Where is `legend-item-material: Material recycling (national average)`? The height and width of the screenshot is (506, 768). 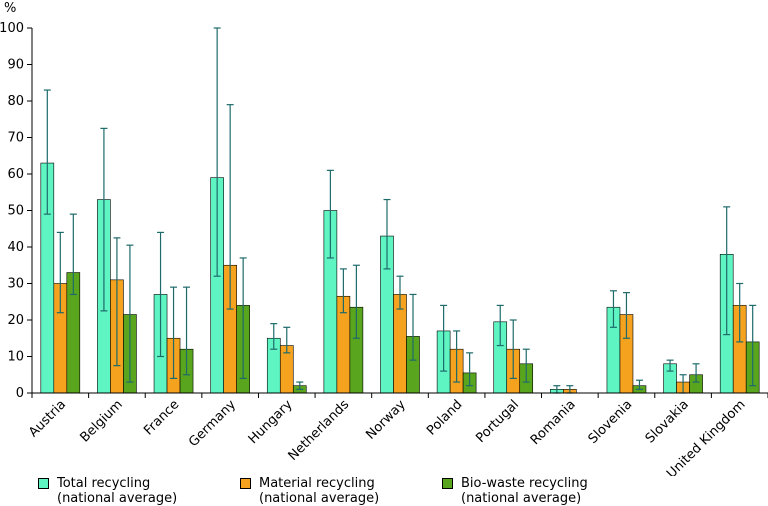 legend-item-material: Material recycling (national average) is located at coordinates (309, 491).